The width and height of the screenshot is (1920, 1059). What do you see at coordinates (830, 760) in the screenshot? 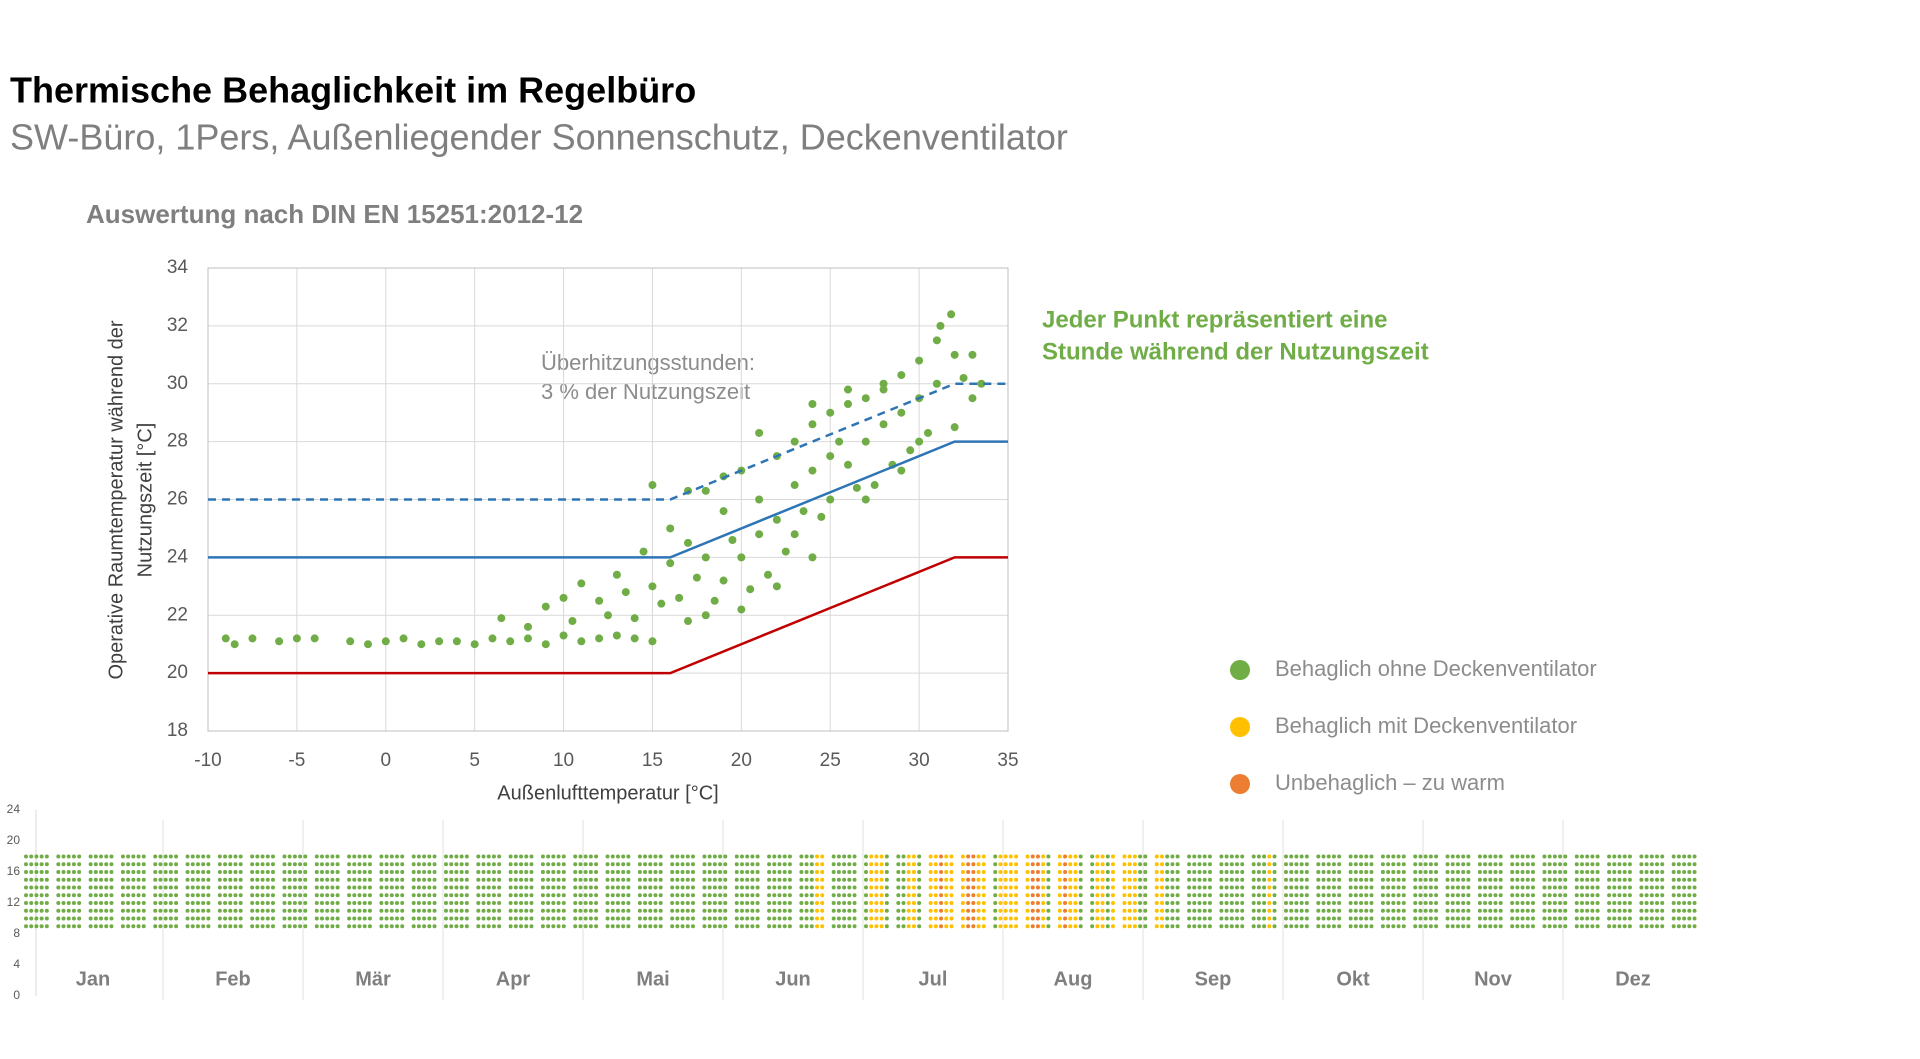
I see `x-tick-label: 25` at bounding box center [830, 760].